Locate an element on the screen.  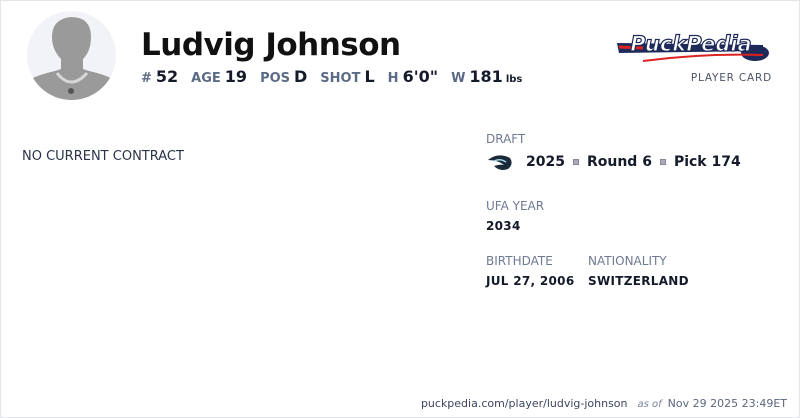
player-avatar is located at coordinates (71, 55).